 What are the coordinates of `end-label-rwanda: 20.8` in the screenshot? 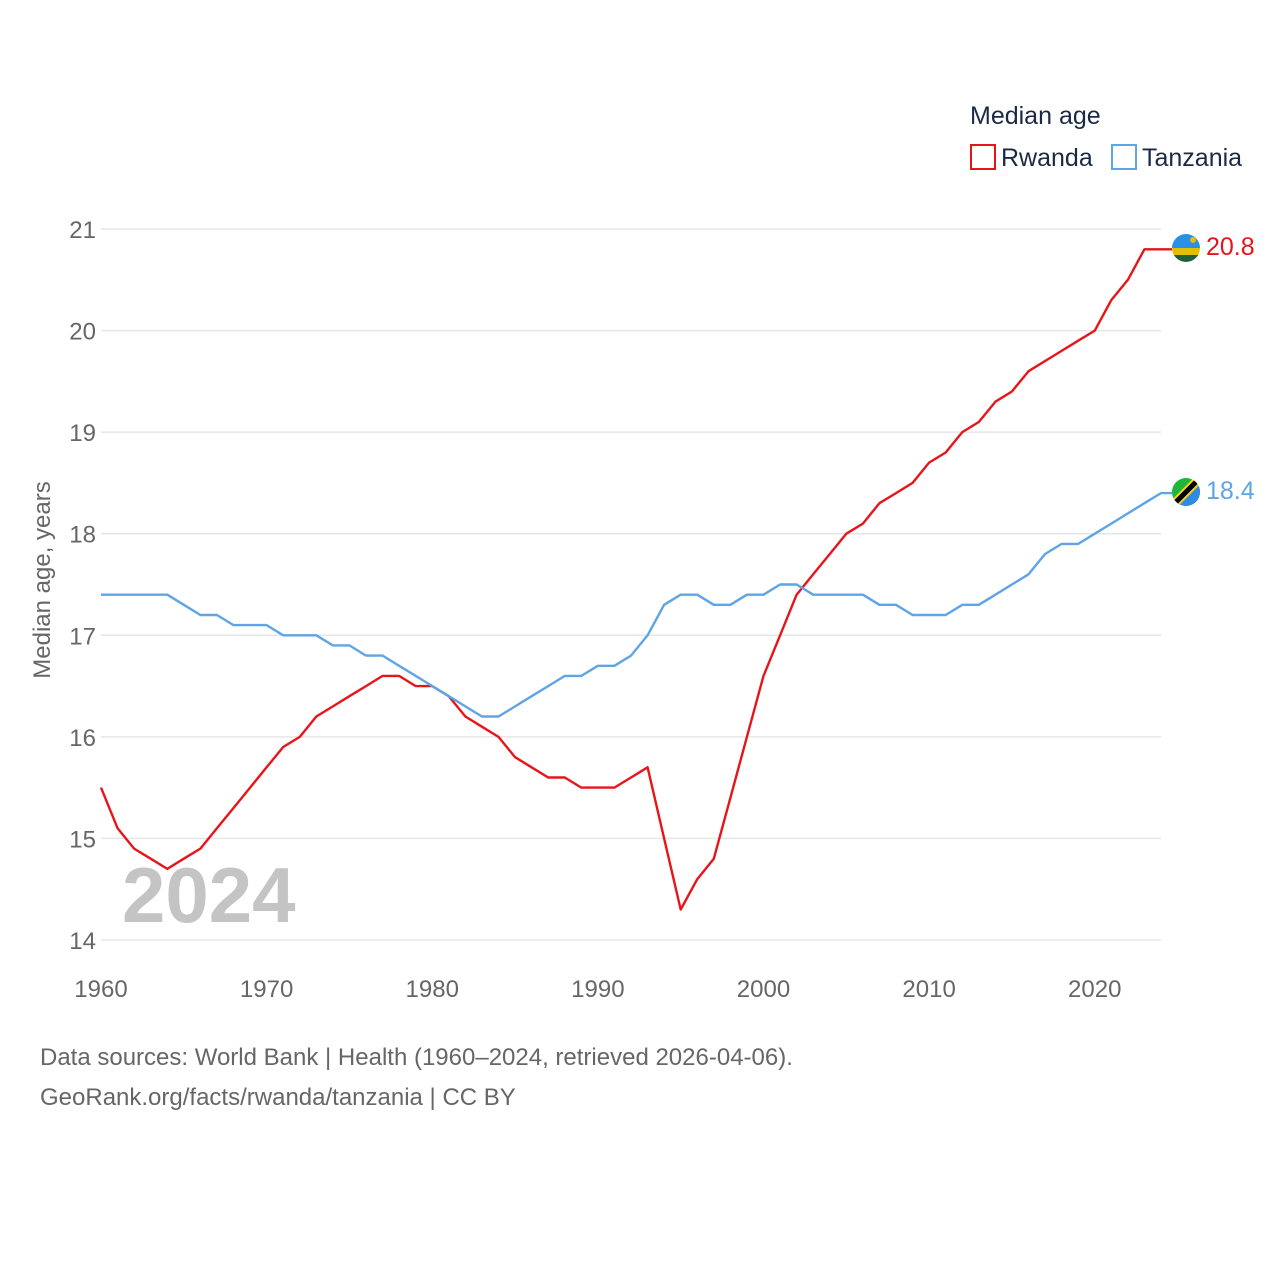 It's located at (1230, 247).